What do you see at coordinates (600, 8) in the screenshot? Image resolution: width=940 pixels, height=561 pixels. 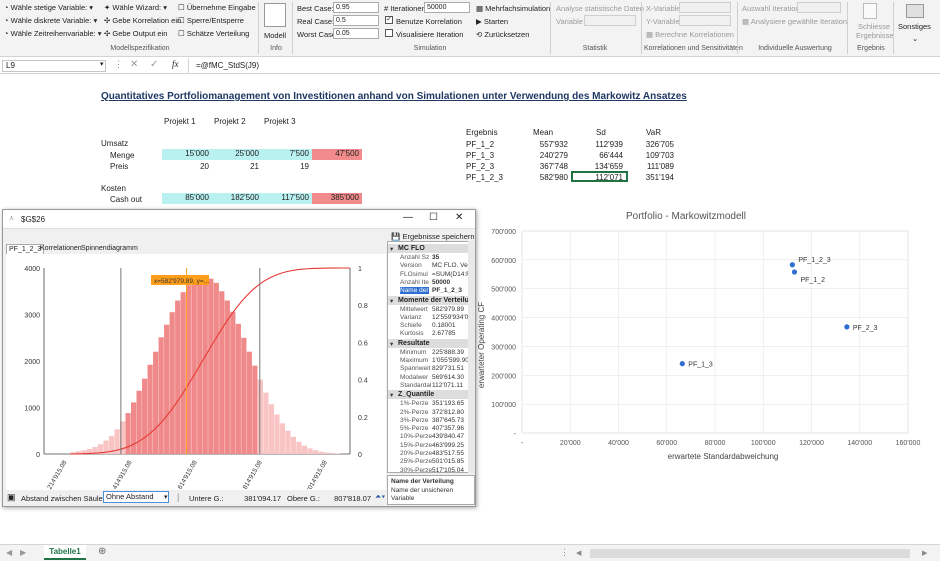 I see `analyze-stat-data-button: Analyse statistische Daten` at bounding box center [600, 8].